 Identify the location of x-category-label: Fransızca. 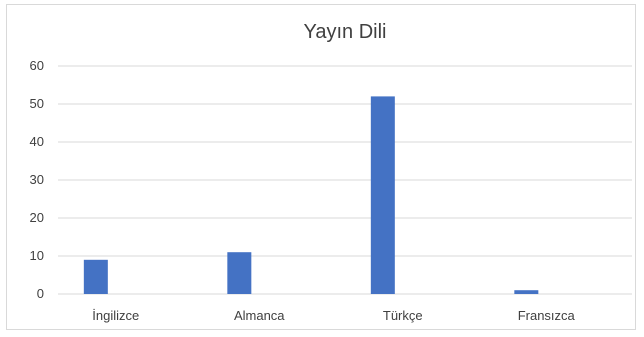
(547, 315).